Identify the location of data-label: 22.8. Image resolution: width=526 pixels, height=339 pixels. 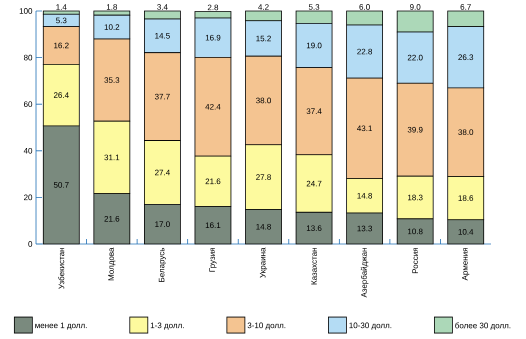
(364, 51).